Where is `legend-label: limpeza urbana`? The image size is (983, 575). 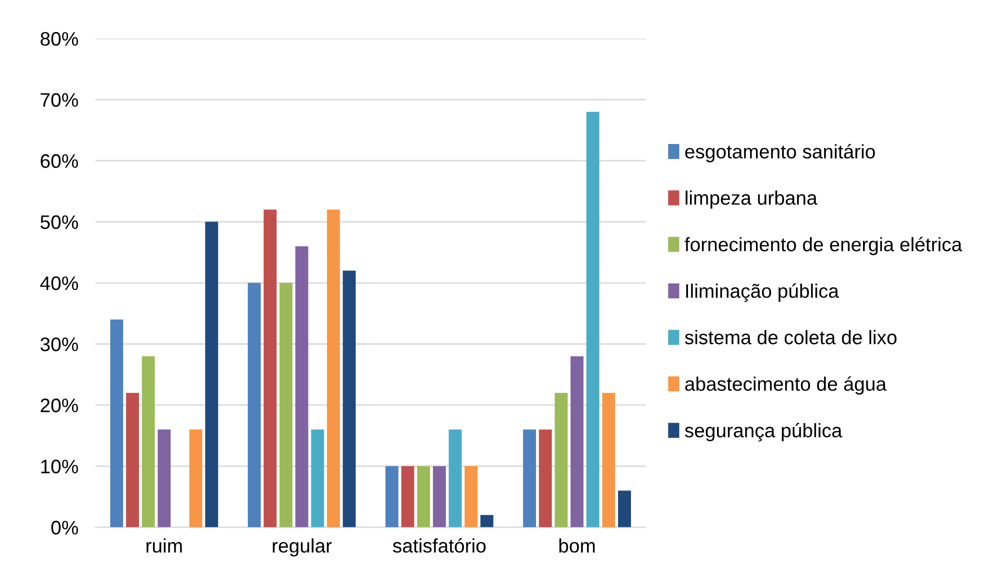
legend-label: limpeza urbana is located at coordinates (752, 199).